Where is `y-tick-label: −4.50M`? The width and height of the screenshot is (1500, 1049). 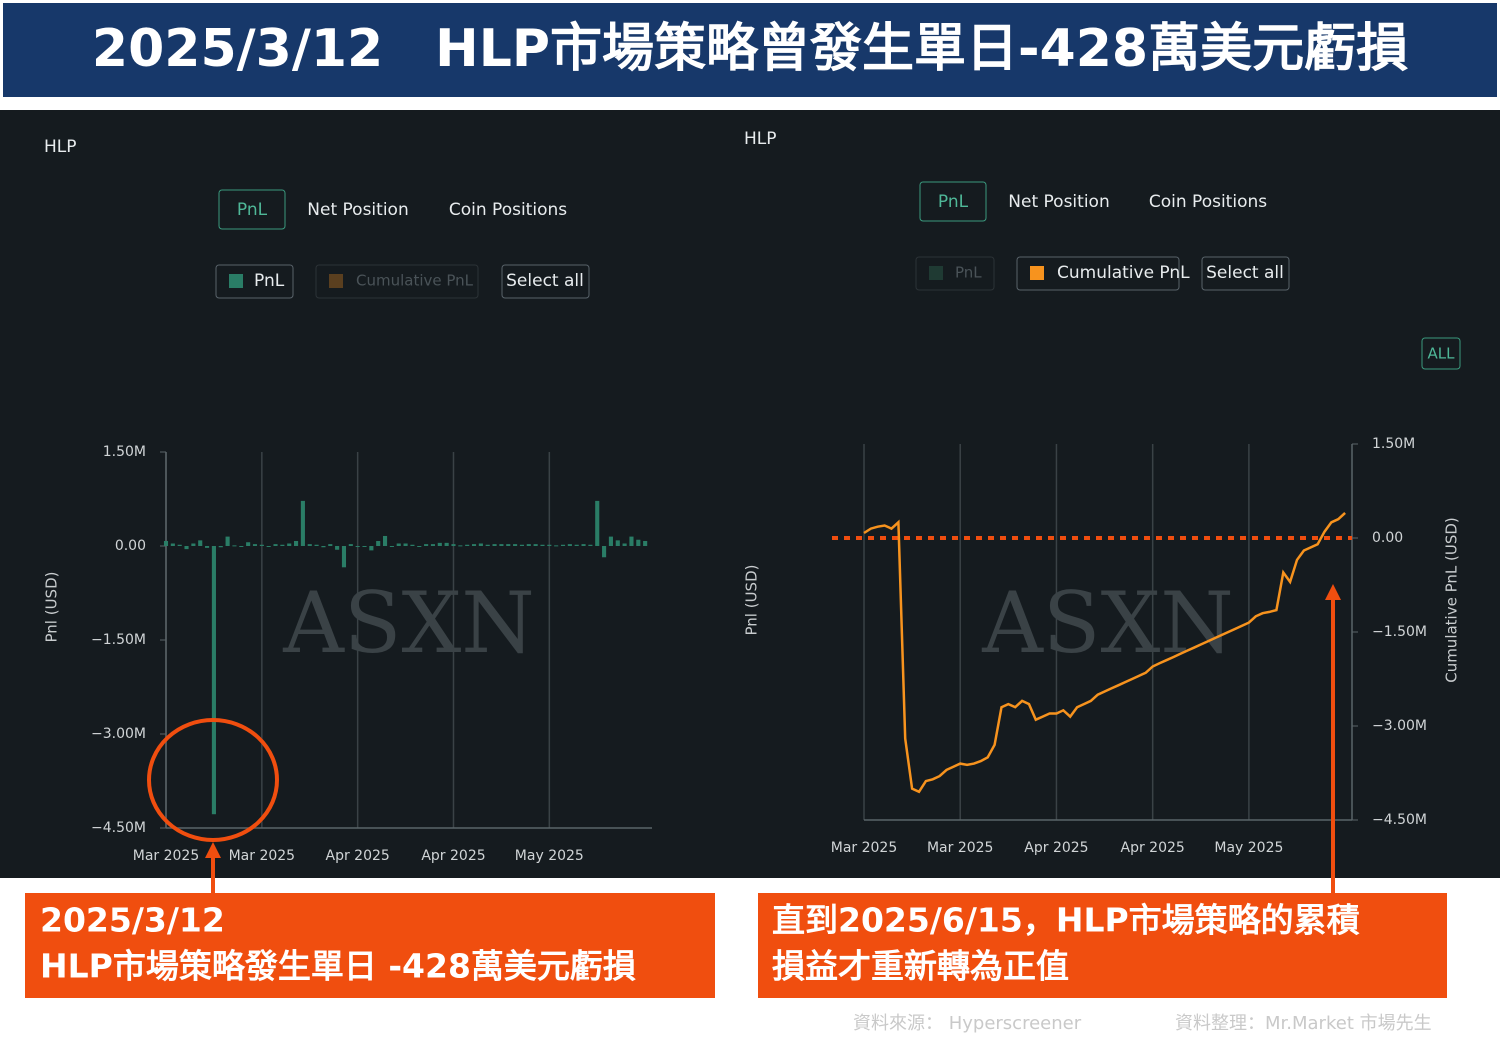 y-tick-label: −4.50M is located at coordinates (1399, 820).